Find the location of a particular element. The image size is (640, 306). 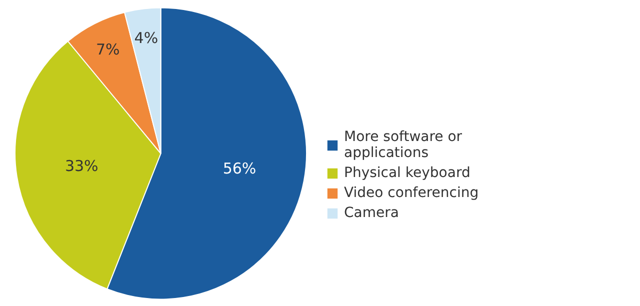

legend-label: More software or applications is located at coordinates (403, 145).